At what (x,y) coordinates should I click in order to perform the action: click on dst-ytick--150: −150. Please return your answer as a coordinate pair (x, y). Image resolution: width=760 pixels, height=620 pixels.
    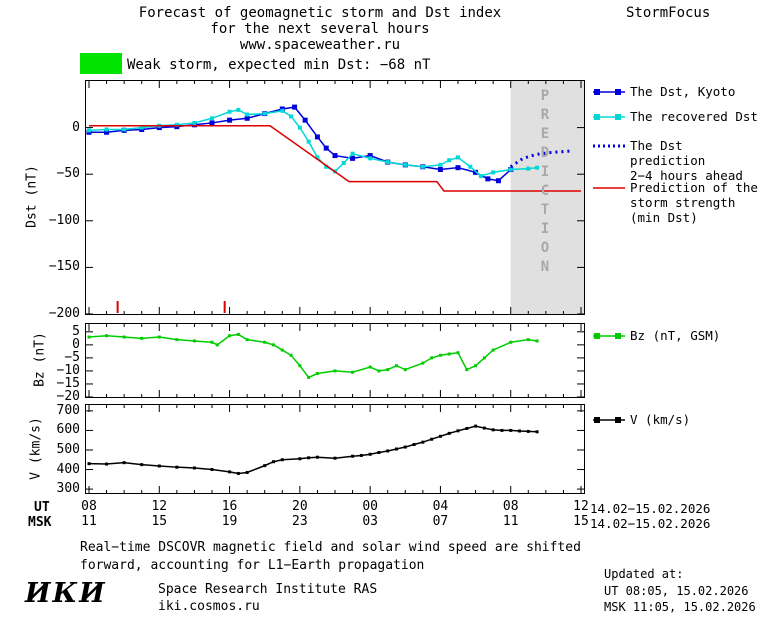
    Looking at the image, I should click on (64, 267).